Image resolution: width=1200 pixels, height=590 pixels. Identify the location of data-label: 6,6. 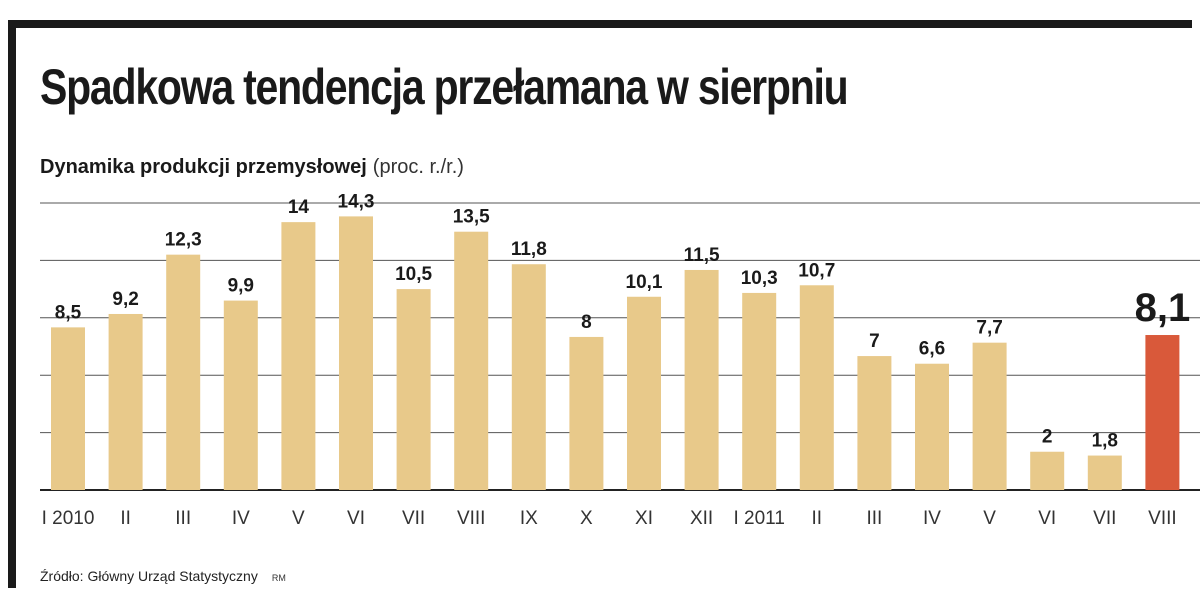
(932, 349).